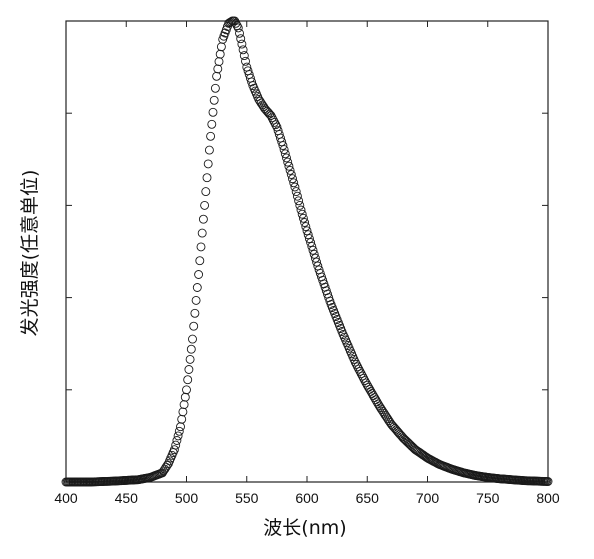 This screenshot has width=594, height=559. Describe the element at coordinates (548, 498) in the screenshot. I see `x-tick-label: 800` at that location.